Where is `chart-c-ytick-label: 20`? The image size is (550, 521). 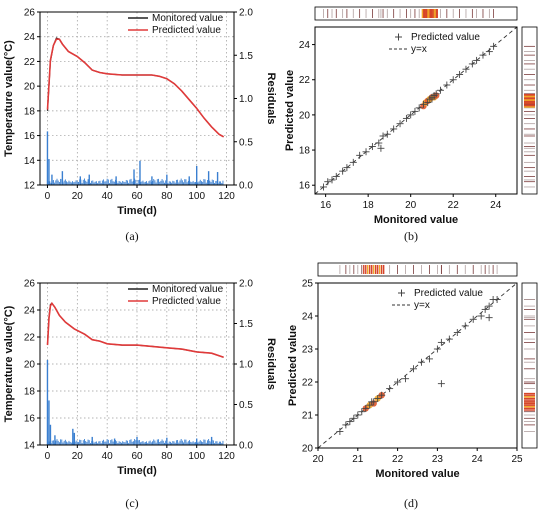
chart-c-ytick-label: 20 is located at coordinates (30, 365).